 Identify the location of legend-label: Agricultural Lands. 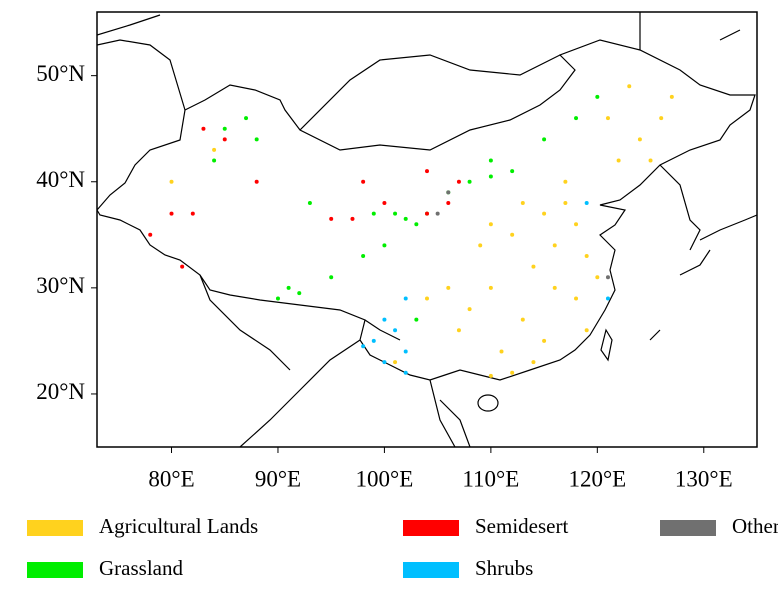
(178, 526).